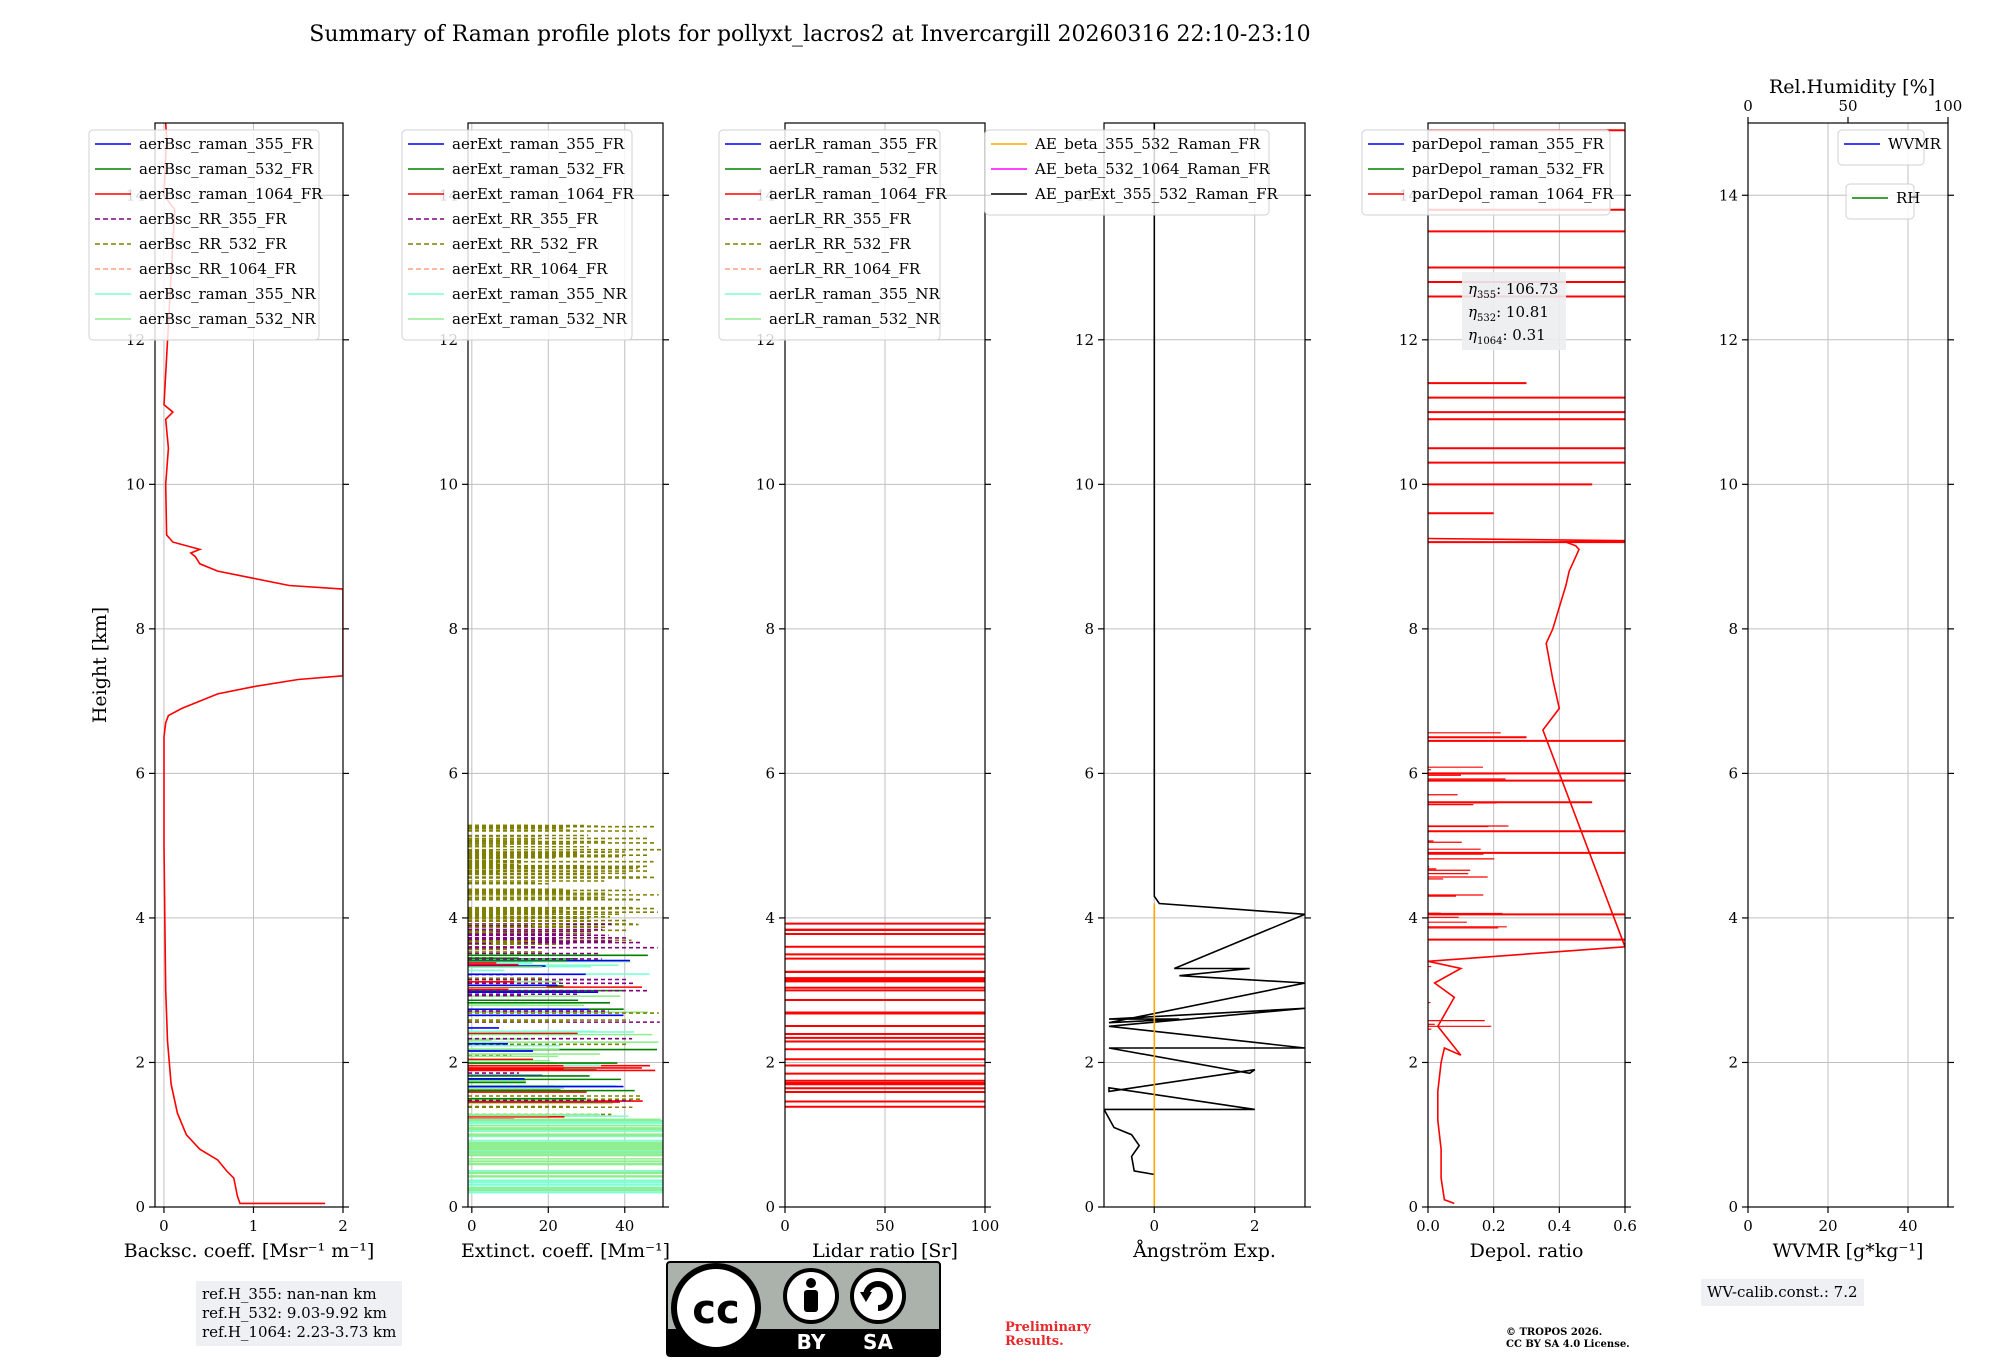 The image size is (2000, 1360). What do you see at coordinates (543, 194) in the screenshot?
I see `legend-label: aerExt_raman_1064_FR` at bounding box center [543, 194].